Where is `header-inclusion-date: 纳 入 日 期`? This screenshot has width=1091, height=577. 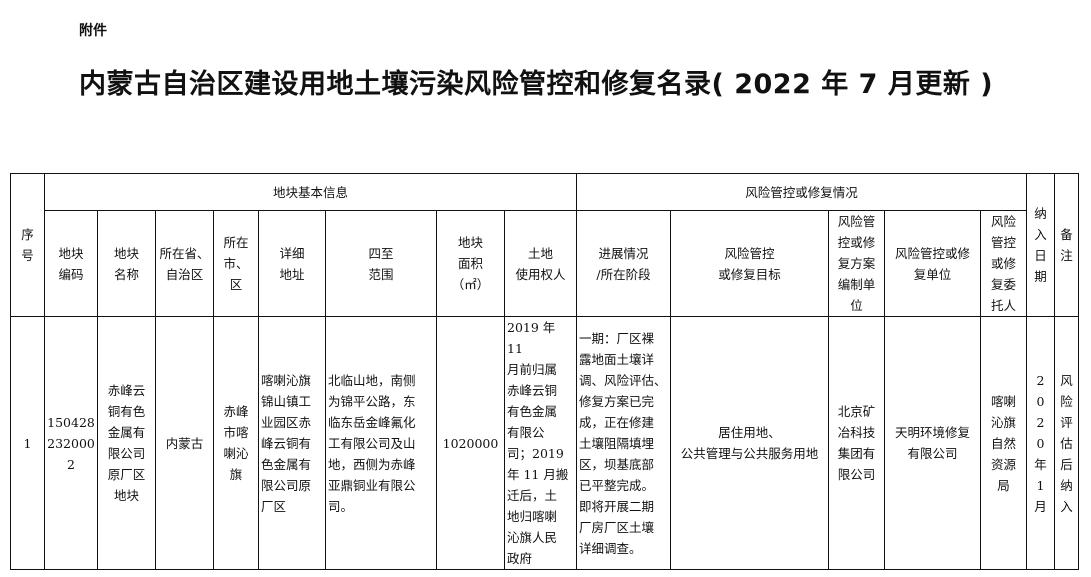 header-inclusion-date: 纳 入 日 期 is located at coordinates (1041, 245).